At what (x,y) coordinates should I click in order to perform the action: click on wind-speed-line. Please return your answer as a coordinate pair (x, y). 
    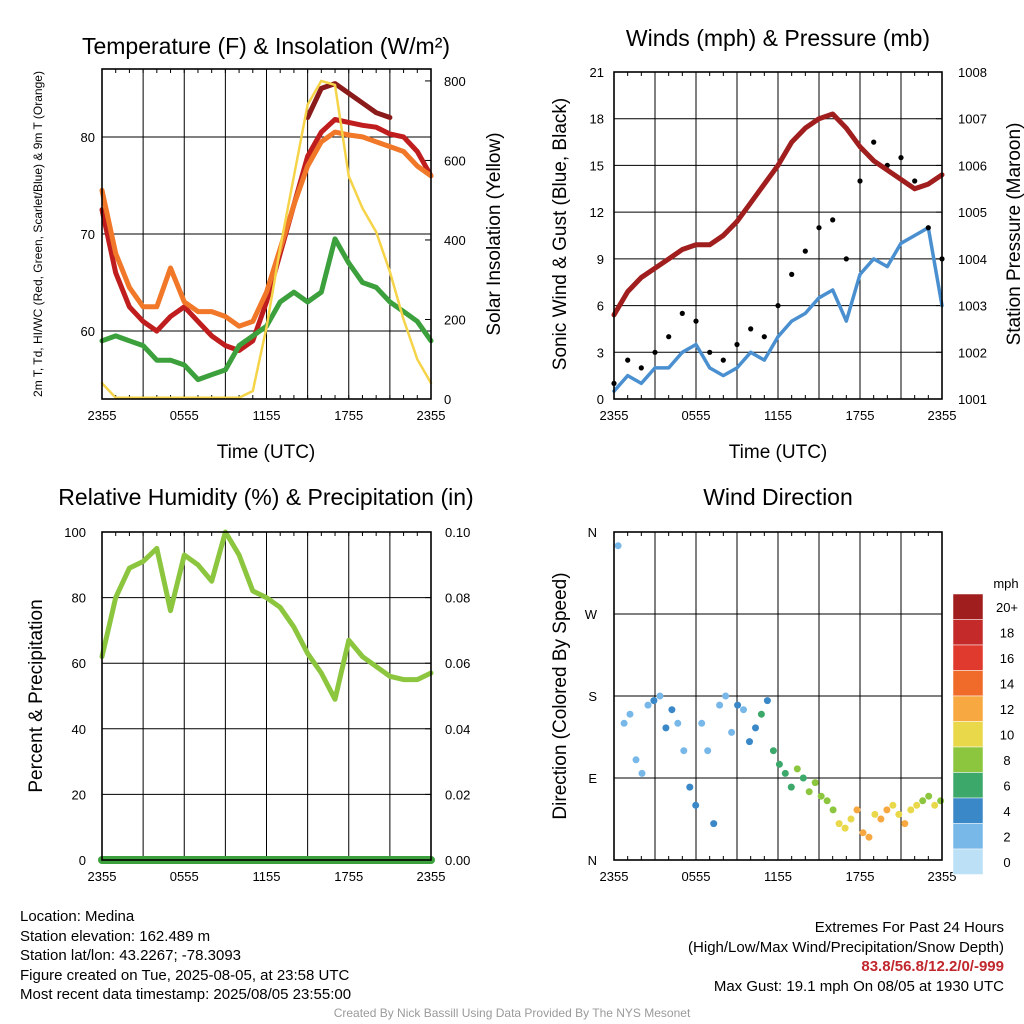
    Looking at the image, I should click on (778, 309).